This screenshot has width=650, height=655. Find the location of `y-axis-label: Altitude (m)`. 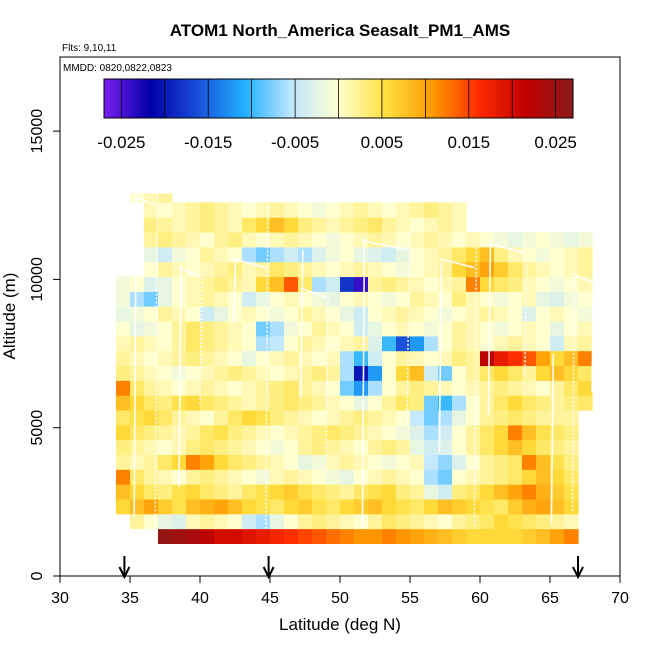

y-axis-label: Altitude (m) is located at coordinates (9, 316).